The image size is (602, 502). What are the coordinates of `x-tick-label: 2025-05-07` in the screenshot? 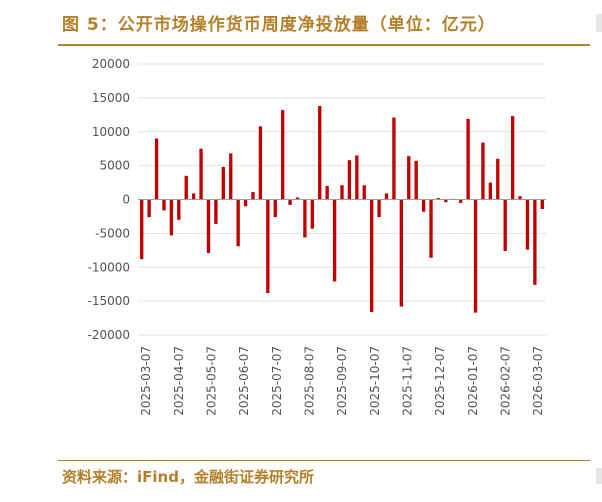 It's located at (212, 381).